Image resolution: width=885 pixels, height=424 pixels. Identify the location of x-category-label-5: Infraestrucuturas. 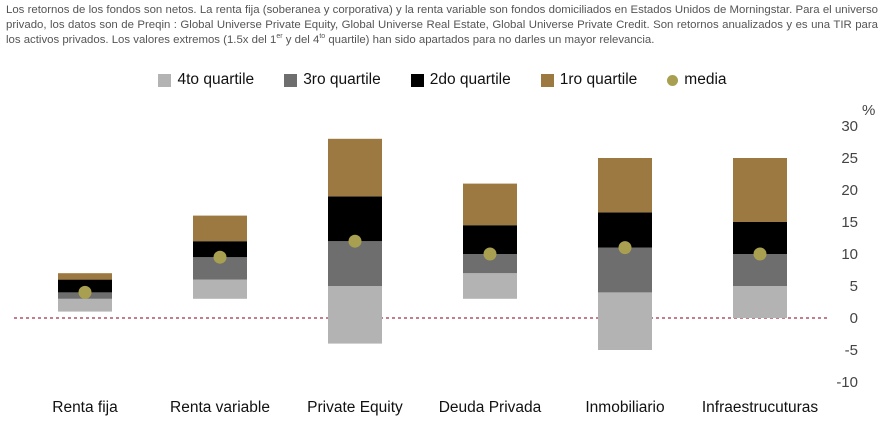
(760, 407).